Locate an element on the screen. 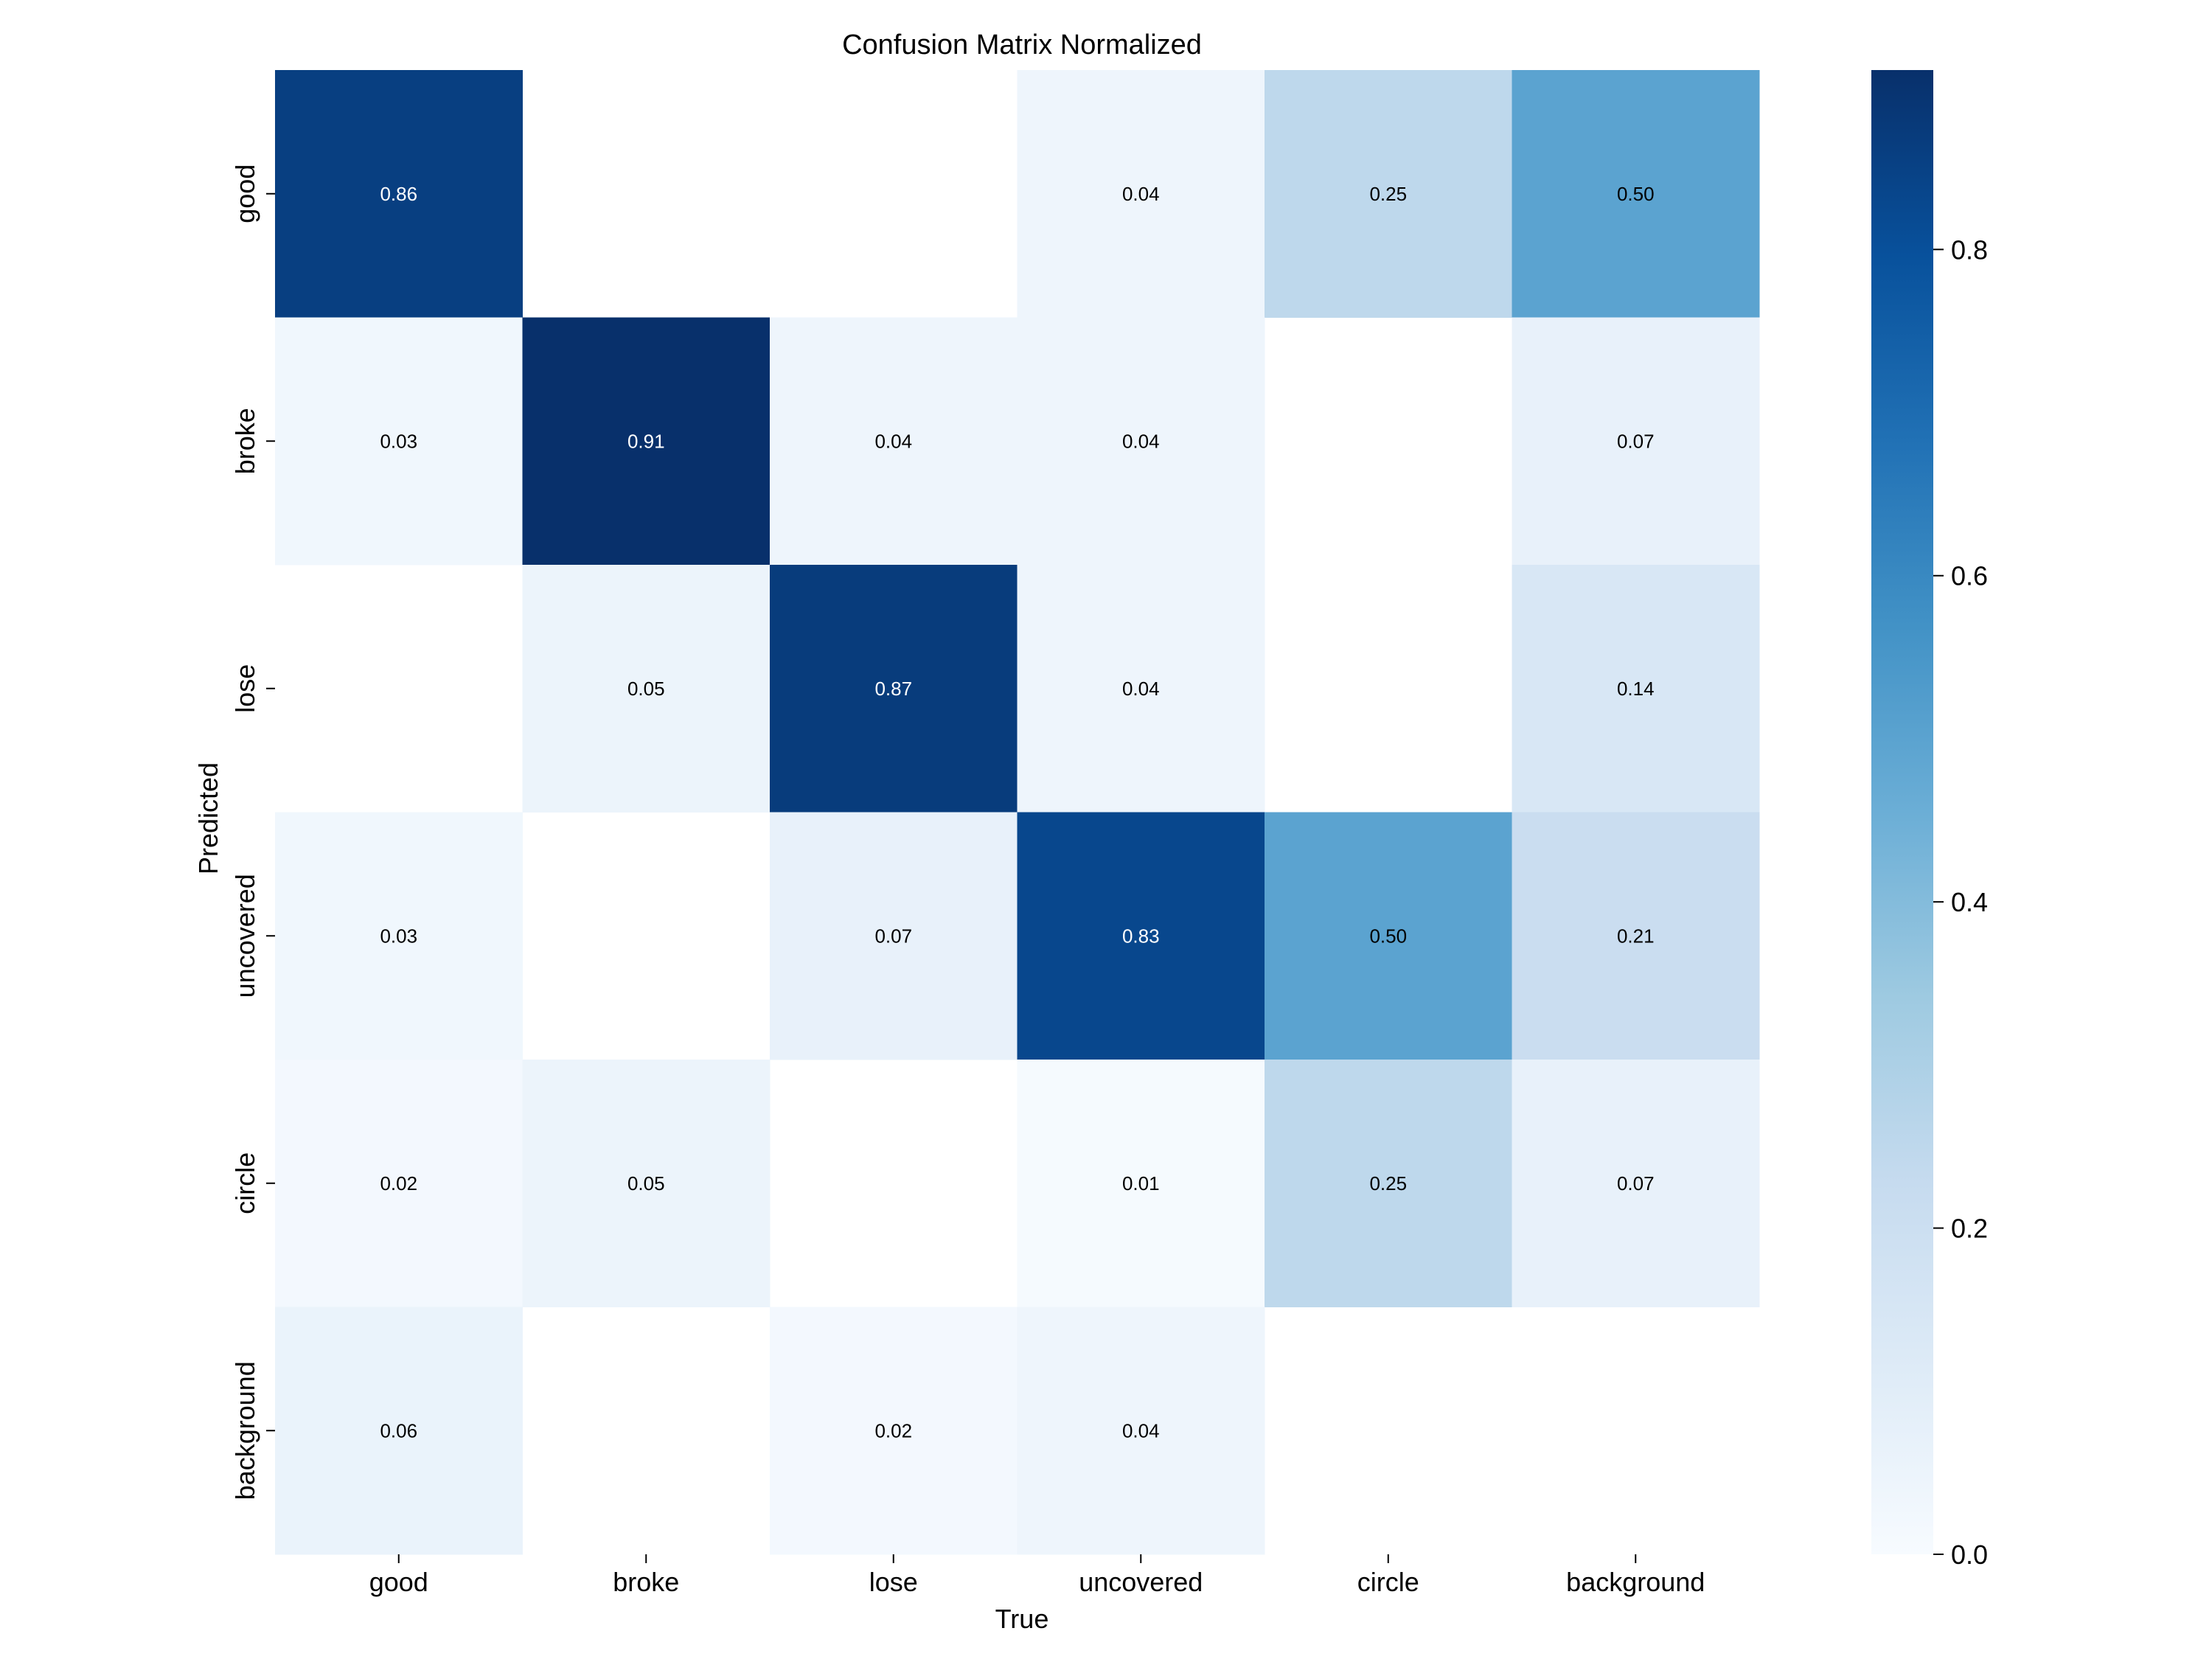 The width and height of the screenshot is (2212, 1659). colorbar-tick-label: 0.0 is located at coordinates (1969, 1555).